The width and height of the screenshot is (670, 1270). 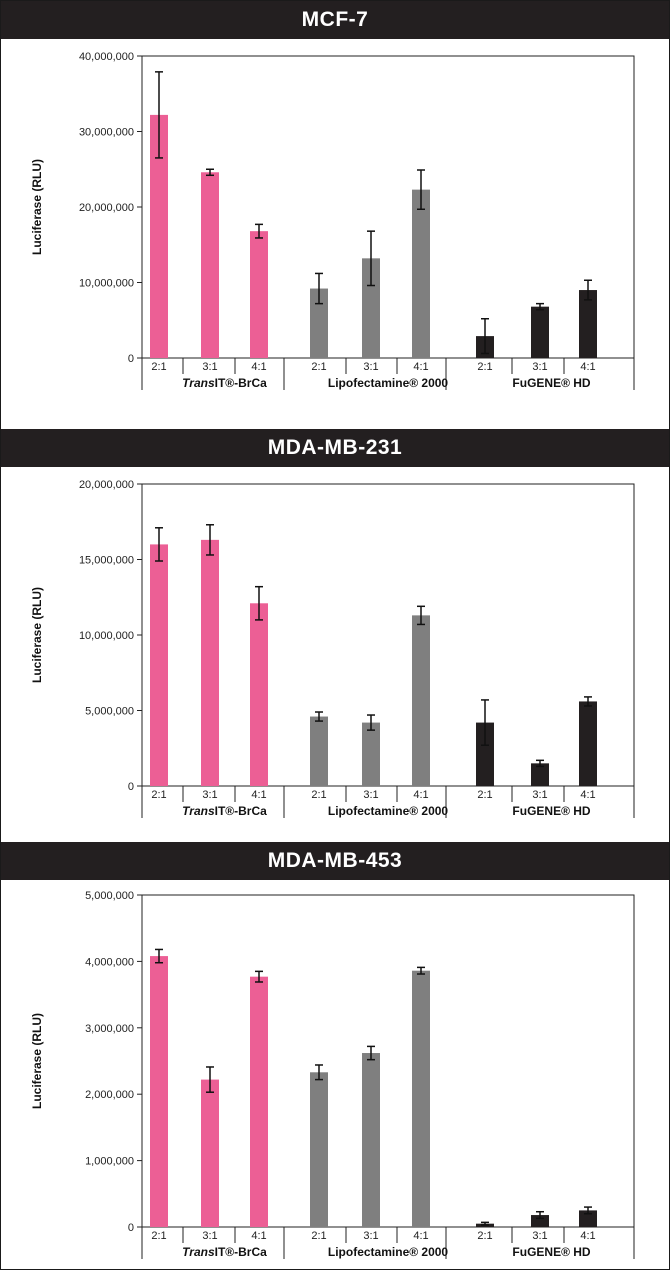 I want to click on y-tick-label: 15,000,000, so click(x=106, y=561).